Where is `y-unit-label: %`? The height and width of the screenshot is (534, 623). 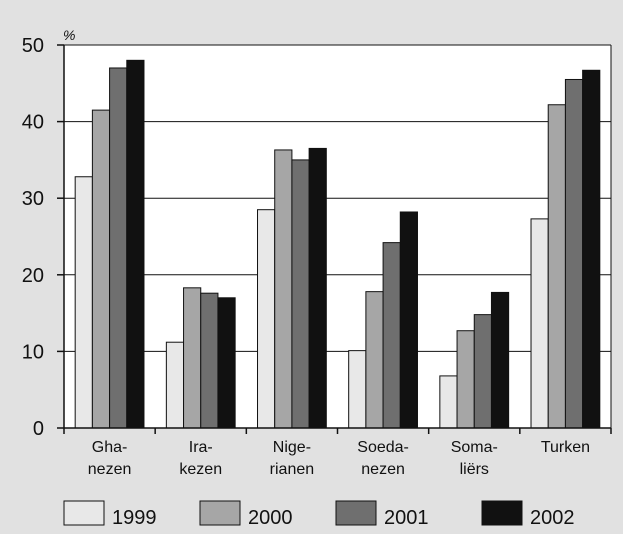 y-unit-label: % is located at coordinates (69, 35).